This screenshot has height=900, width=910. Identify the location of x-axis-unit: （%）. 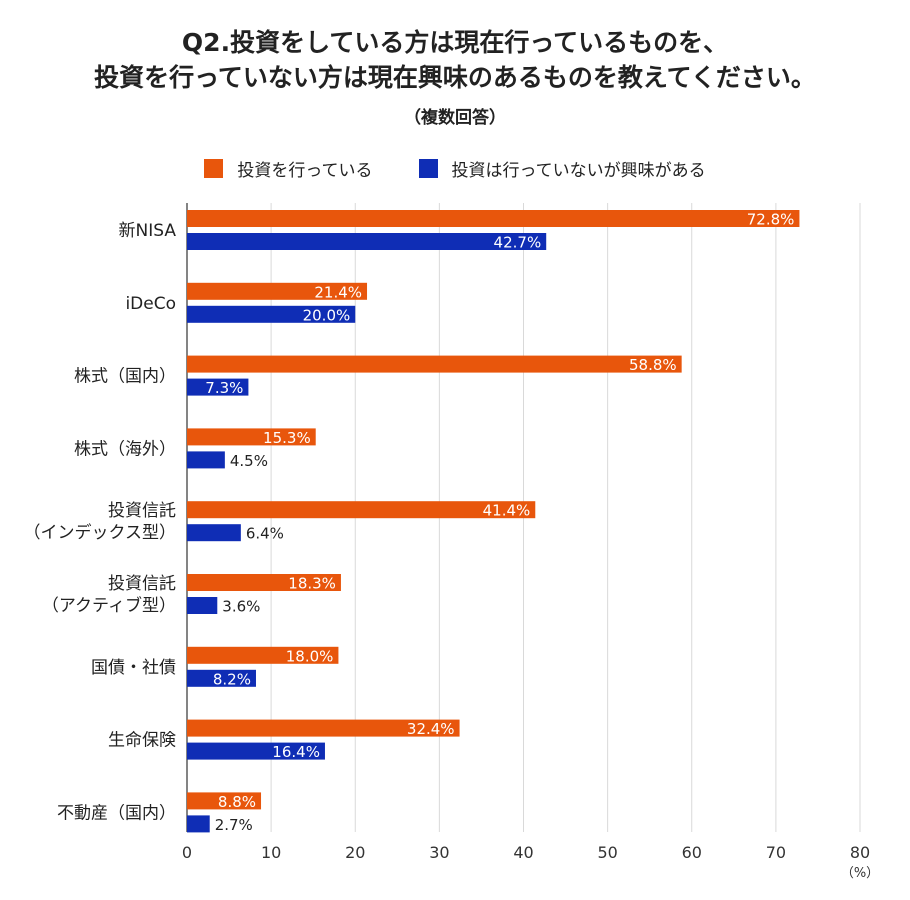
(860, 873).